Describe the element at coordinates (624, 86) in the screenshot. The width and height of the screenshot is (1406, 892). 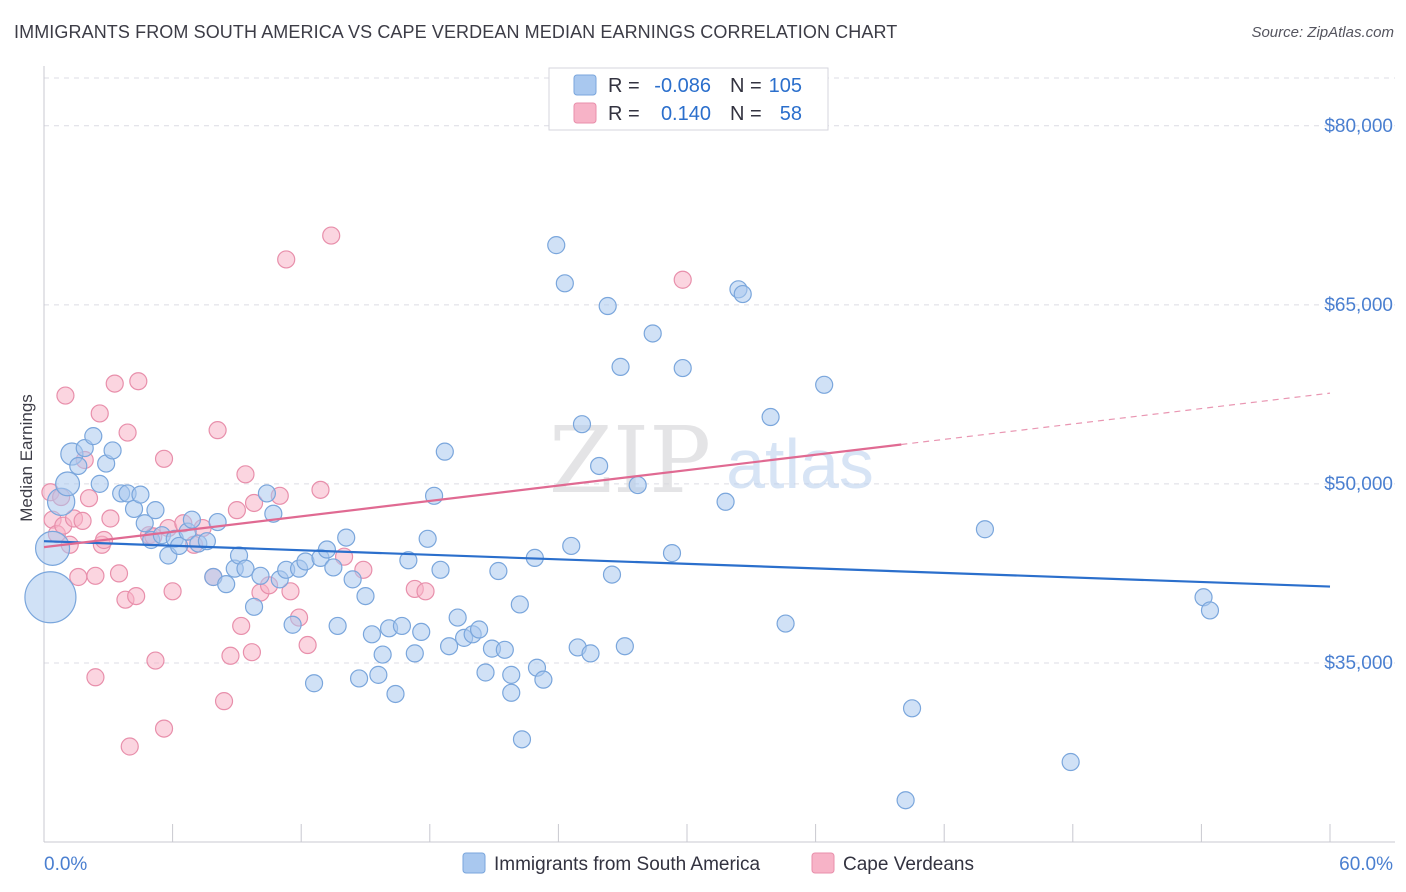
I see `legend-r-label-1: R =` at that location.